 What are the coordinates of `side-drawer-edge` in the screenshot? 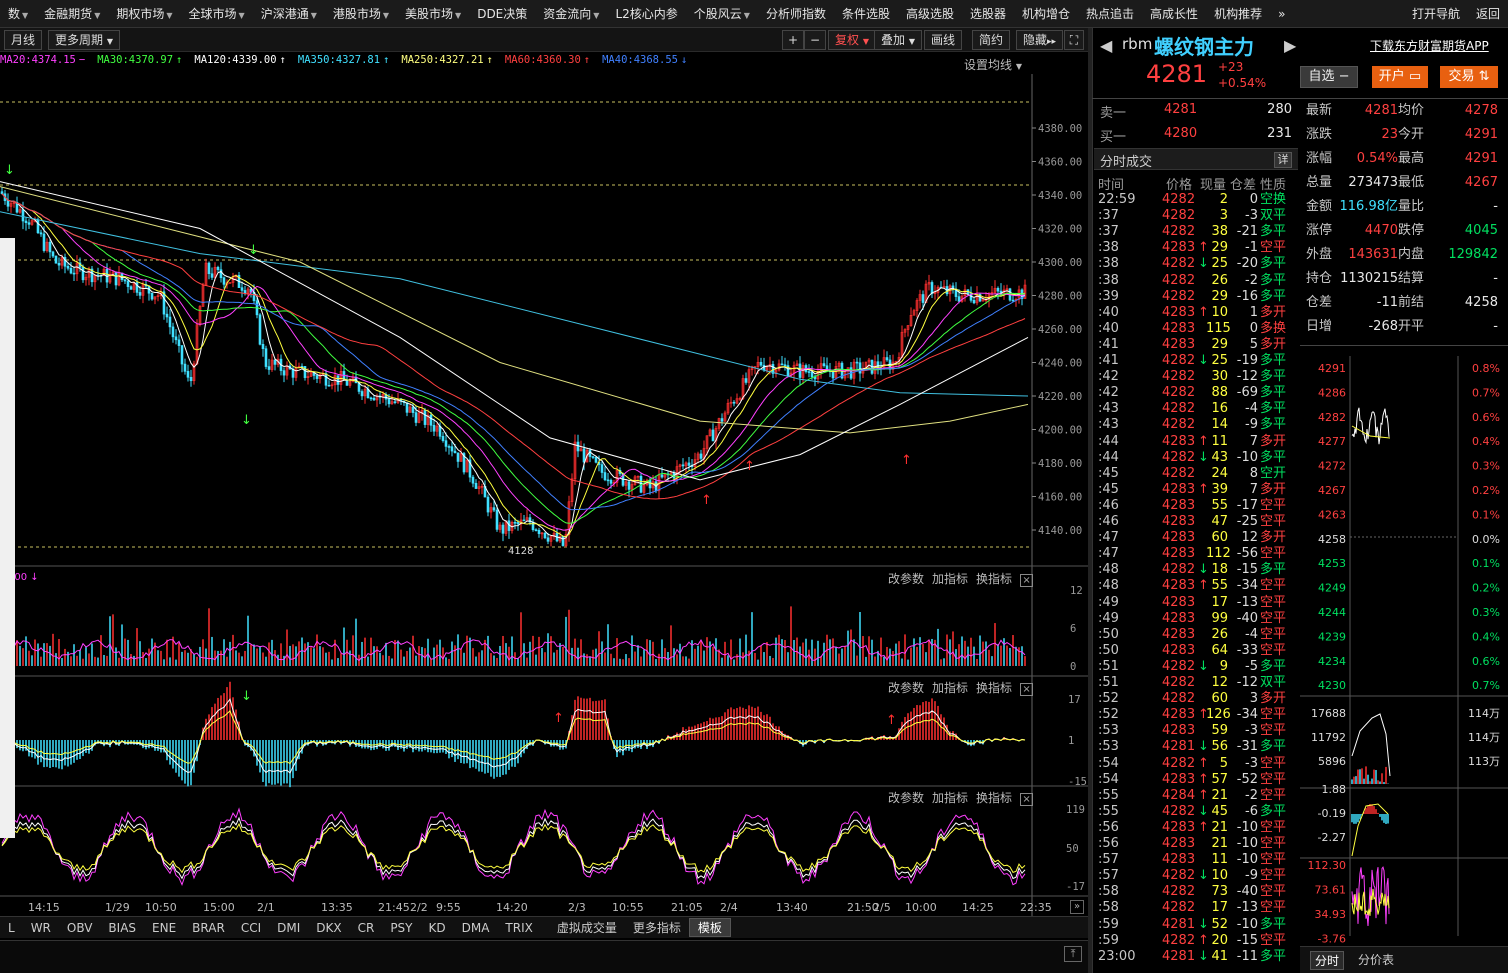 It's located at (7, 538).